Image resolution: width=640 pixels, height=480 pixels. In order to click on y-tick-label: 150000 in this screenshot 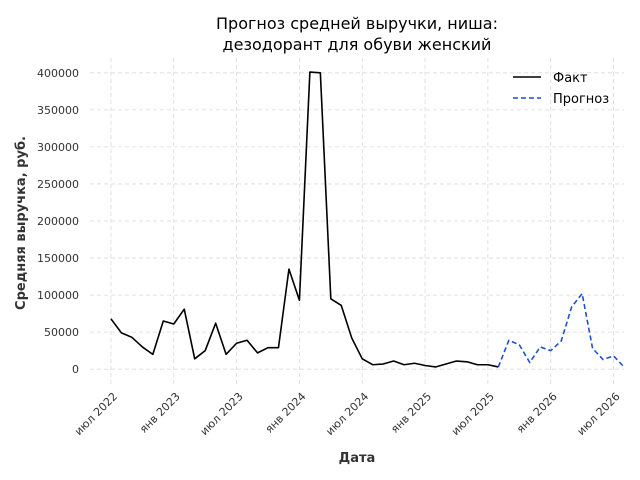, I will do `click(58, 258)`.